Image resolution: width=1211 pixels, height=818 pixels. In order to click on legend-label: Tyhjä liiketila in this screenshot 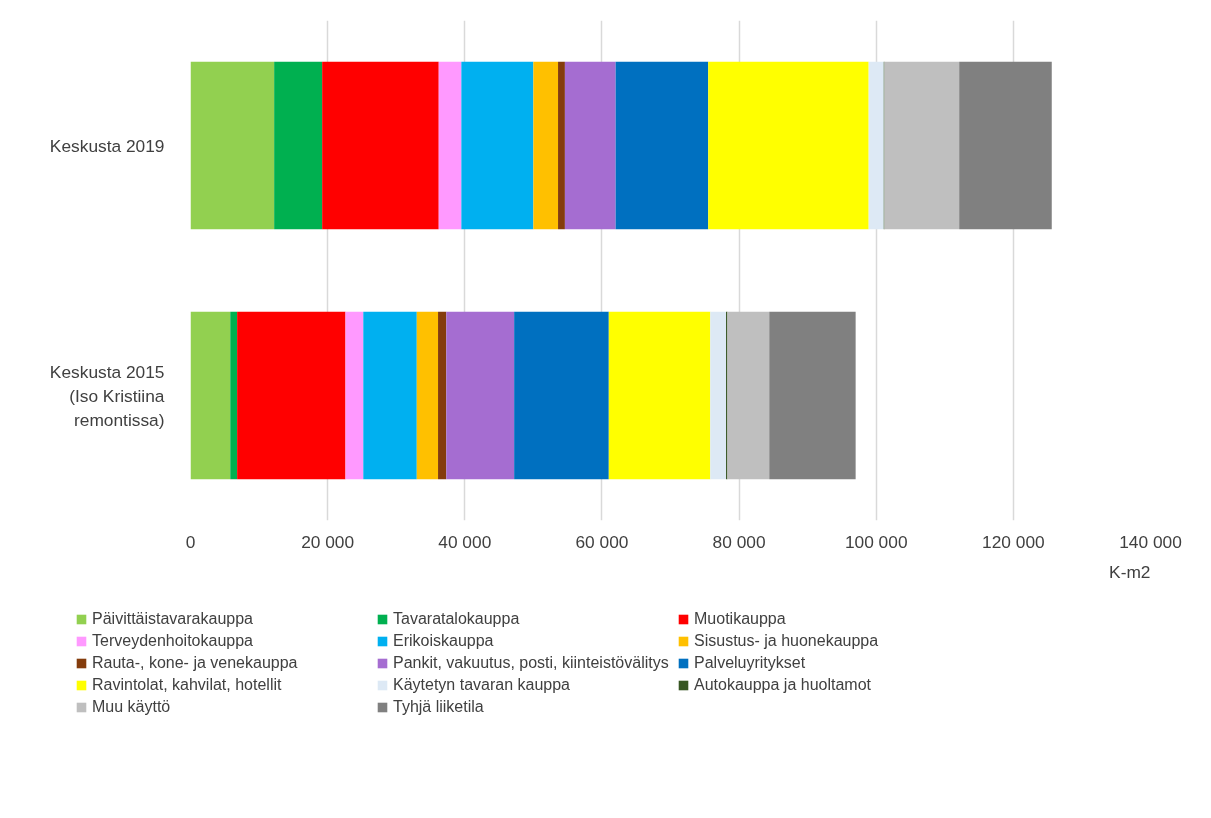, I will do `click(439, 707)`.